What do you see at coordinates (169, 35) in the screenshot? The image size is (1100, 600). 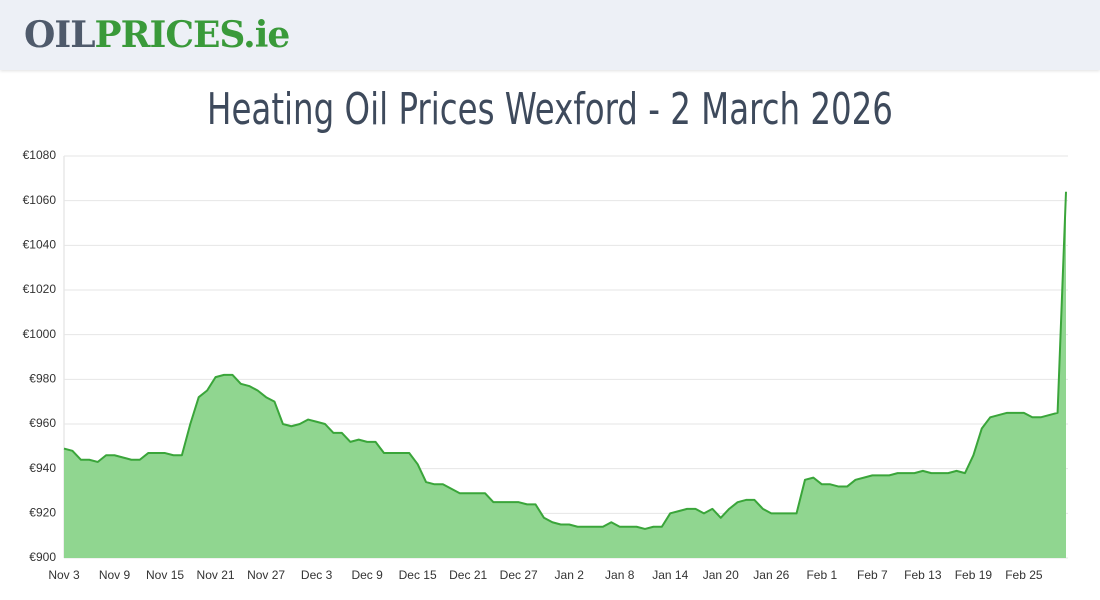 I see `logo-part: PRICES` at bounding box center [169, 35].